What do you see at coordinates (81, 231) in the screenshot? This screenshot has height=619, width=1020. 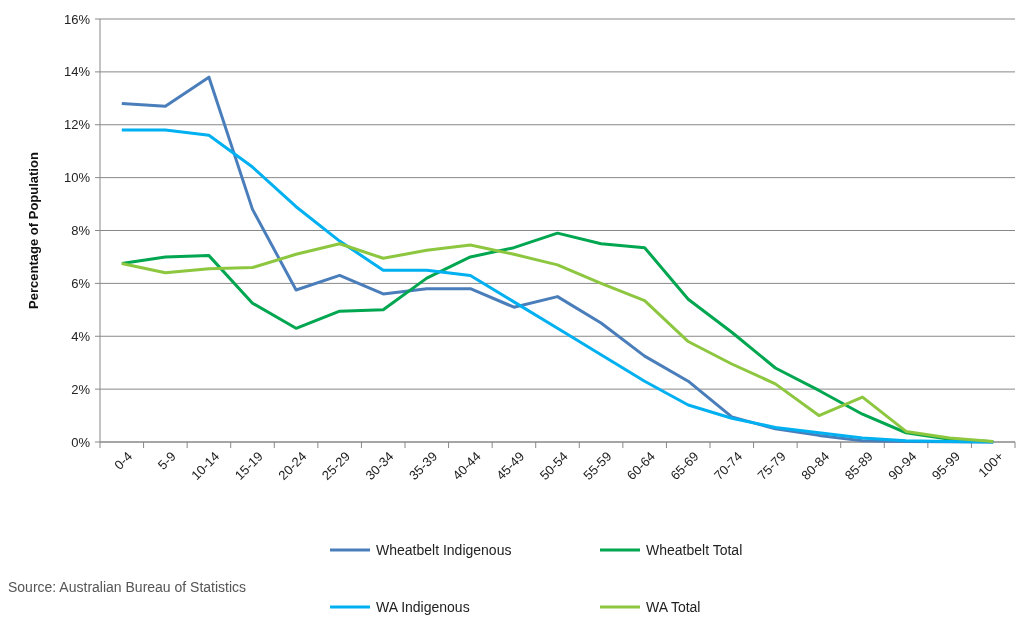 I see `y-tick-label: 8%` at bounding box center [81, 231].